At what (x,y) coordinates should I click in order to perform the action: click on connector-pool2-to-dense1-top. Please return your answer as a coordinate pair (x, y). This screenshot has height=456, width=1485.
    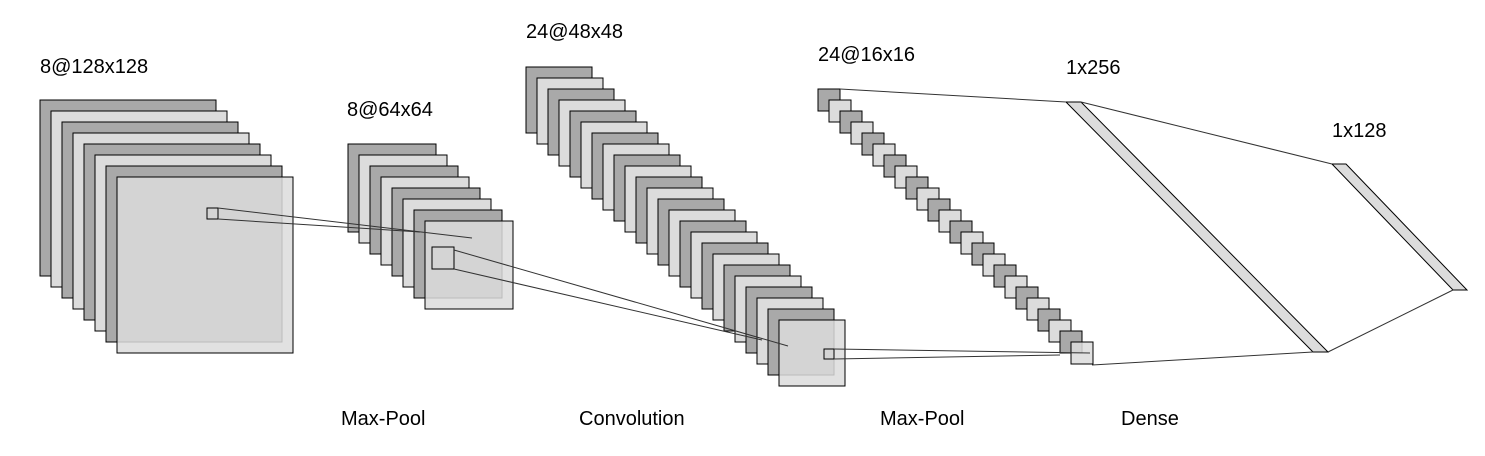
    Looking at the image, I should click on (953, 95).